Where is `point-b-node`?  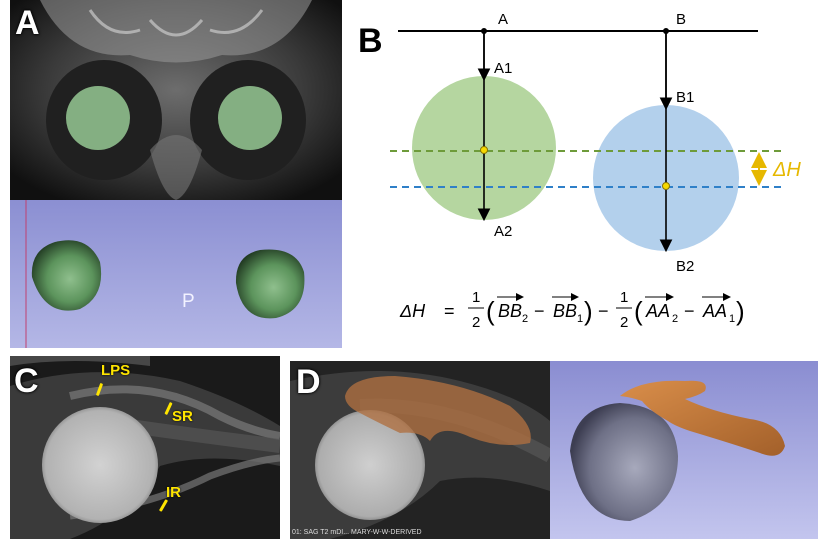
point-b-node is located at coordinates (666, 31).